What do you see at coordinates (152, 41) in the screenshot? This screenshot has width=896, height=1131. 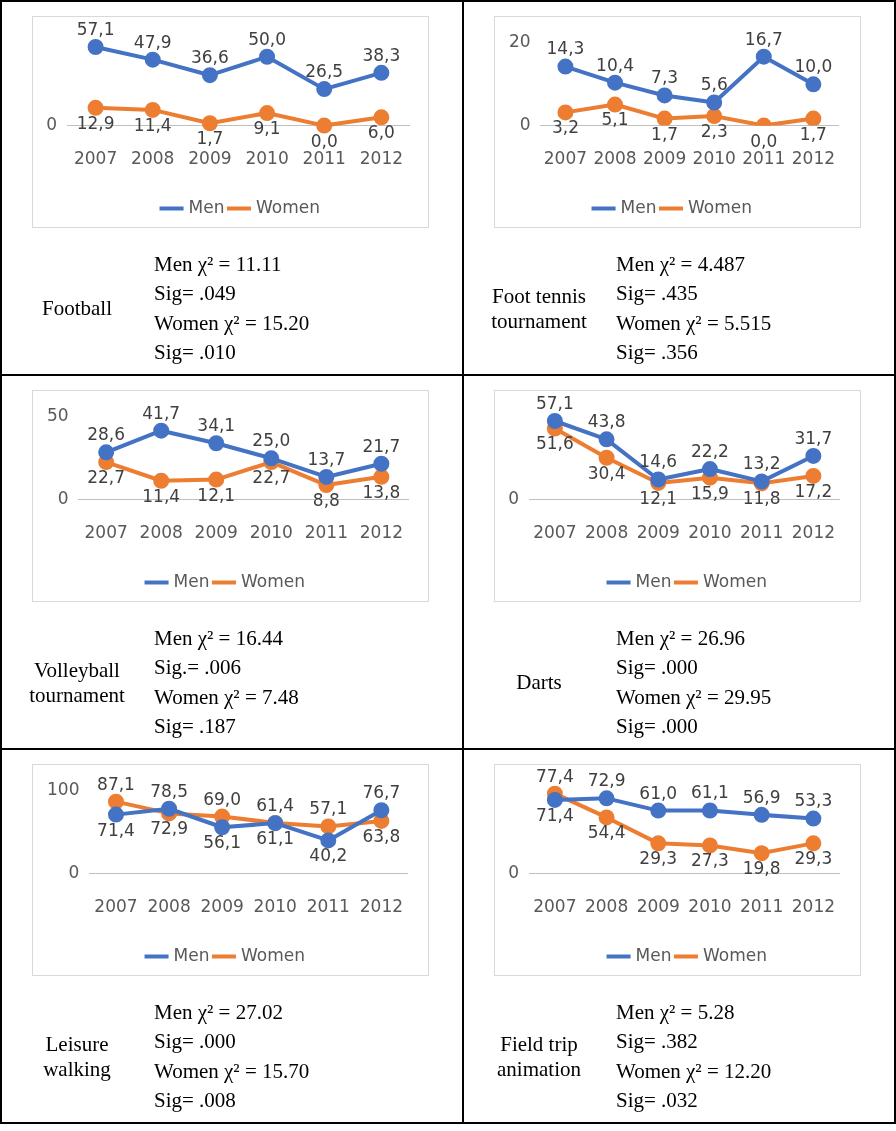 I see `data-label: 47,9` at bounding box center [152, 41].